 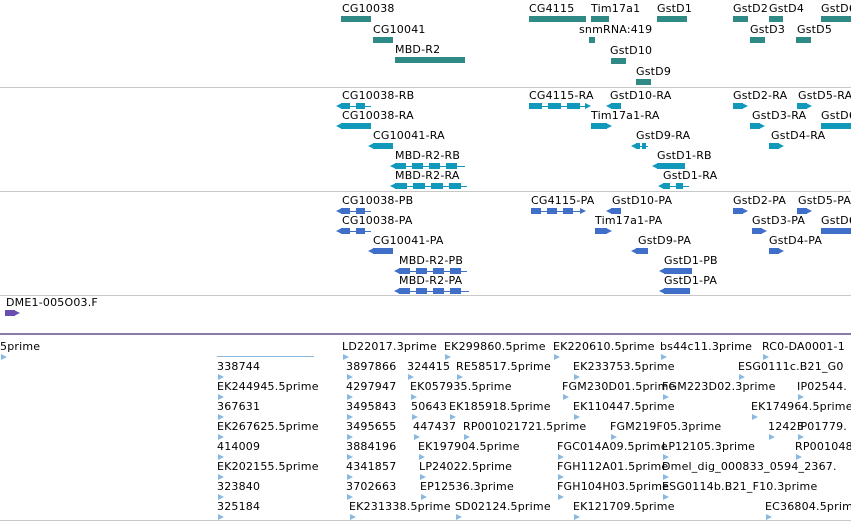 I want to click on est-label: 3495655, so click(x=371, y=426).